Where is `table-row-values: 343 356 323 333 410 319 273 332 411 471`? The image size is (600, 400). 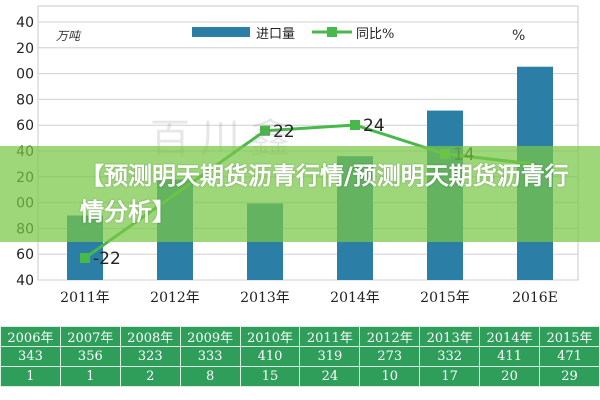 table-row-values: 343 356 323 333 410 319 273 332 411 471 is located at coordinates (300, 356).